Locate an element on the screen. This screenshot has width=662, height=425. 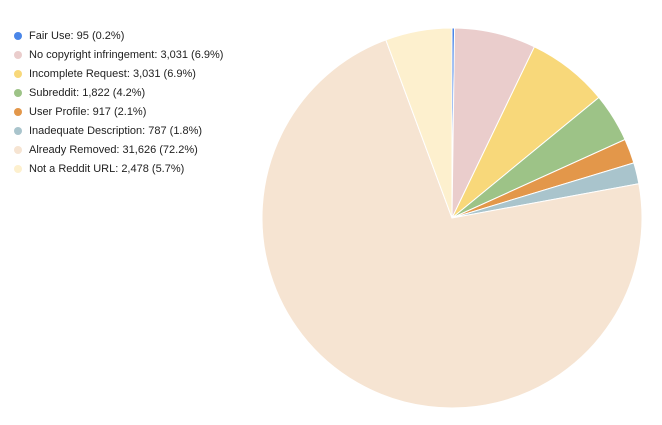
legend-label: User Profile: 917 (2.1%) is located at coordinates (88, 111).